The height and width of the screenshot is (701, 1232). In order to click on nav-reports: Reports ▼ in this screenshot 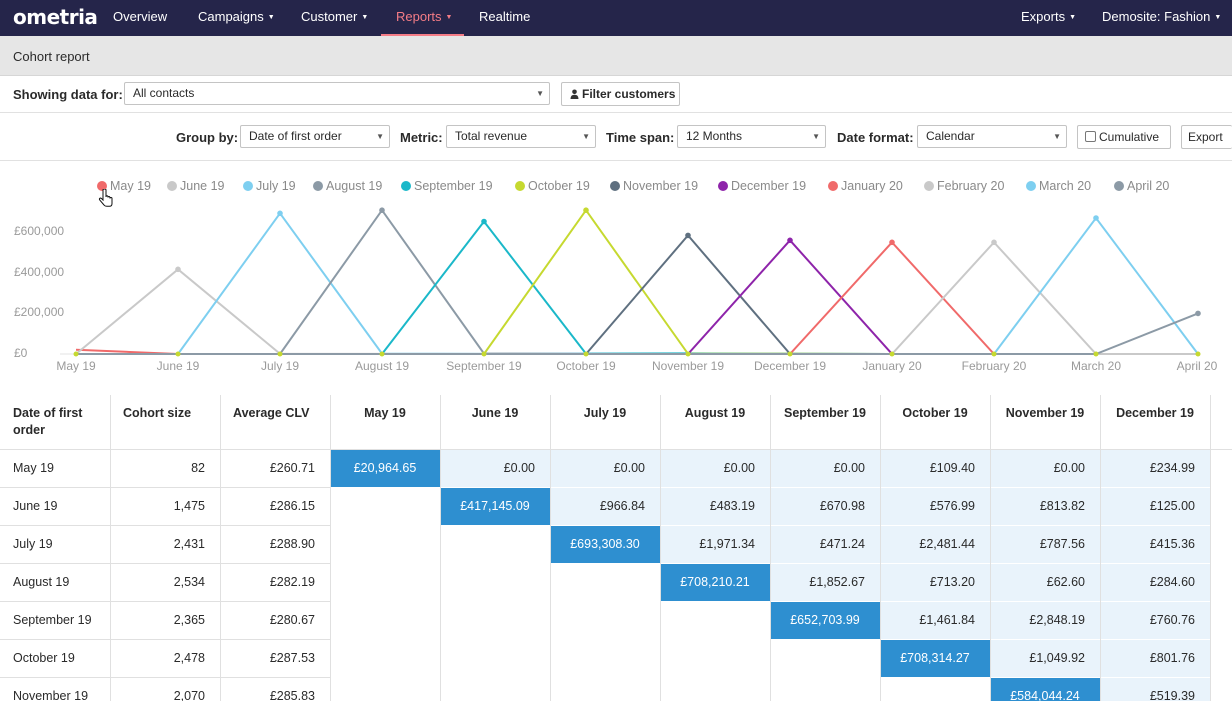, I will do `click(422, 18)`.